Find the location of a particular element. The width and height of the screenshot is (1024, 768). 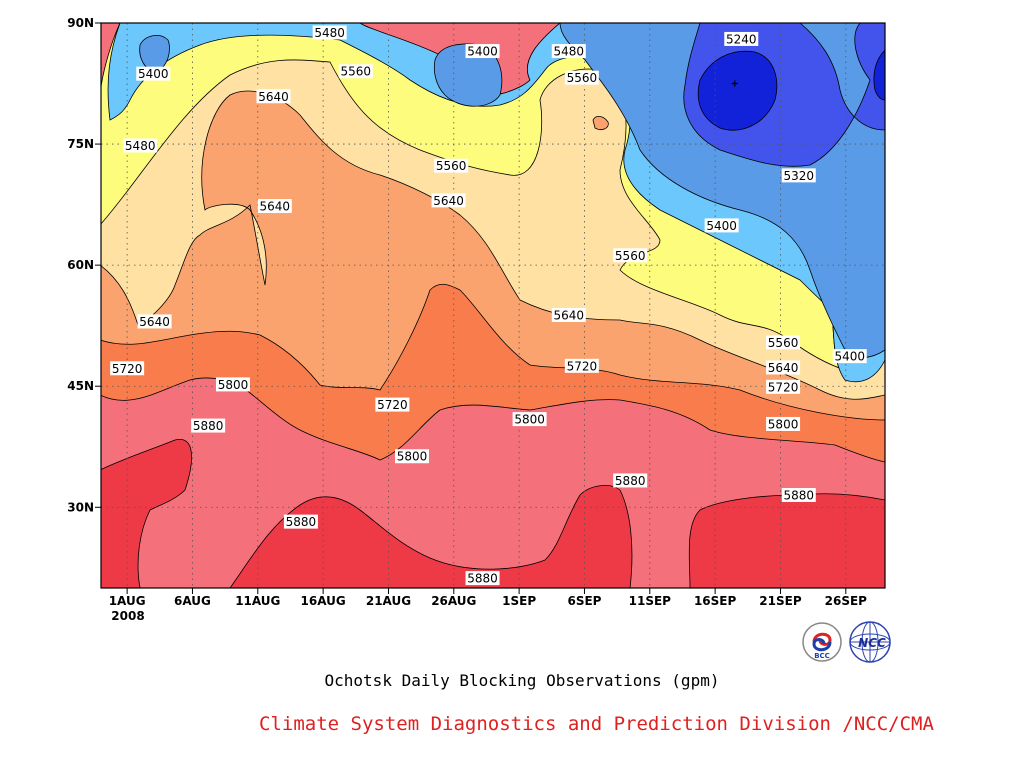

x-tick-label: 26SEP is located at coordinates (846, 601).